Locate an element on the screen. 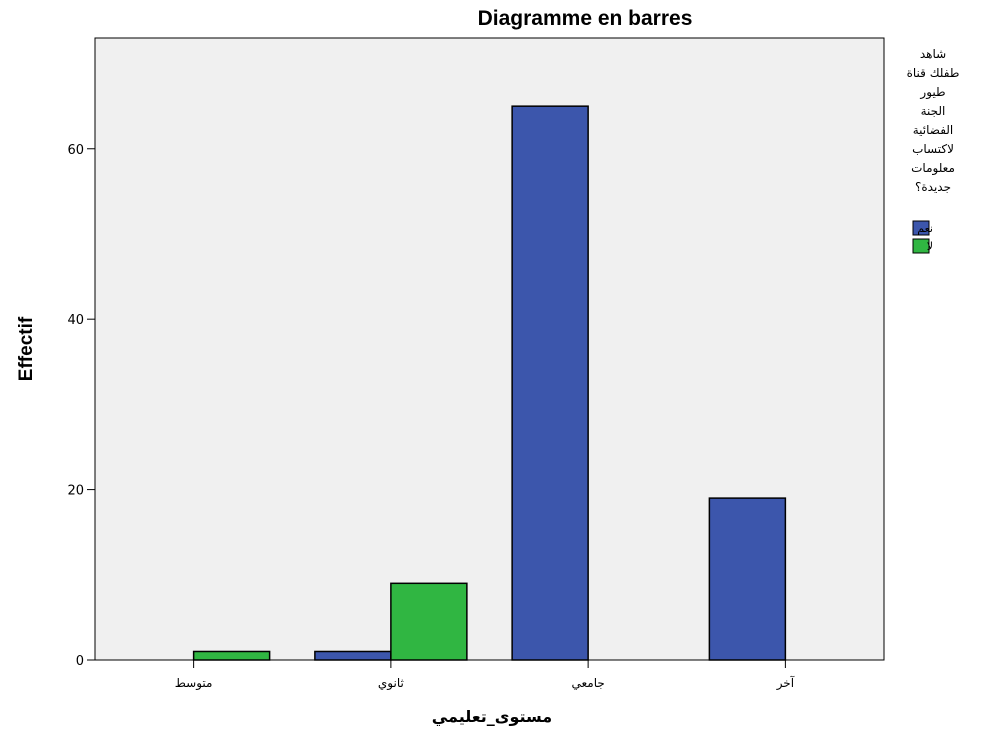 The width and height of the screenshot is (981, 733). legend-title-line: لاكتساب is located at coordinates (933, 149).